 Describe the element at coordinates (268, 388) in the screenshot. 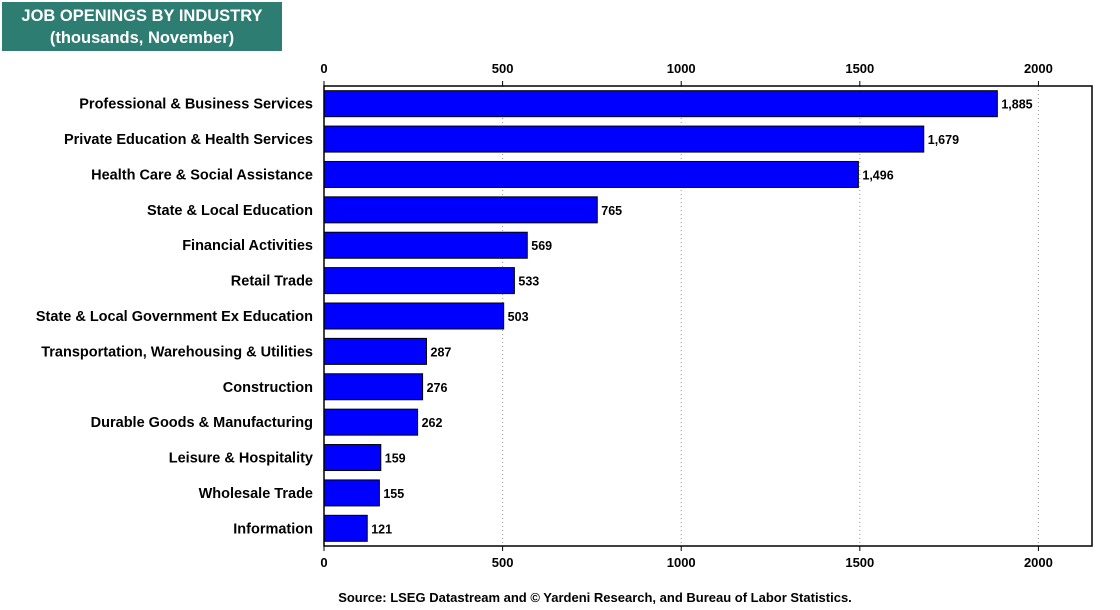

I see `category-label: Construction` at that location.